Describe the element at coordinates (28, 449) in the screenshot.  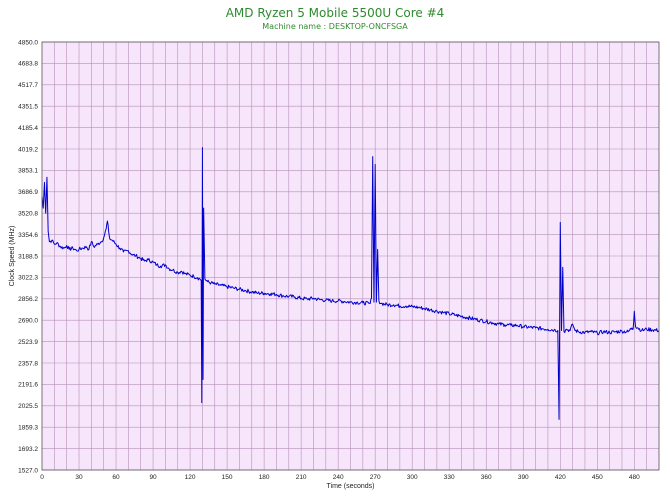
I see `y-tick-label: 1693.2` at that location.